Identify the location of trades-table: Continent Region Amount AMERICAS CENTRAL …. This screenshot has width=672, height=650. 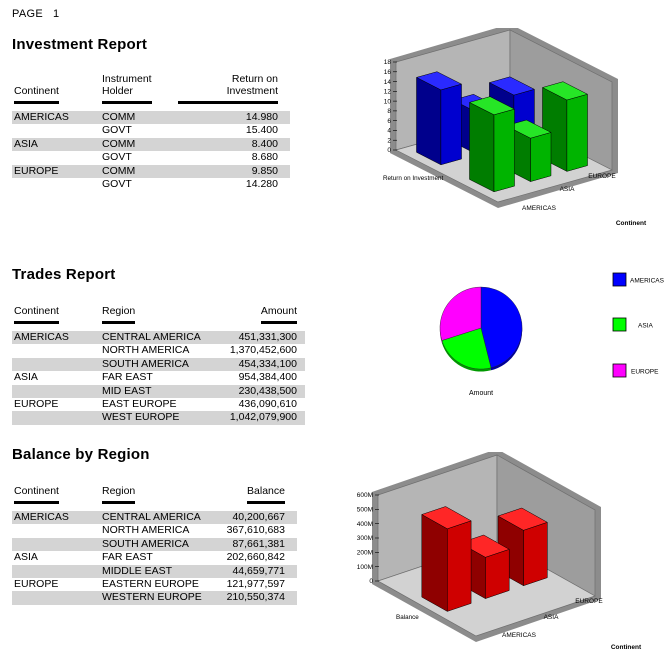
(158, 356).